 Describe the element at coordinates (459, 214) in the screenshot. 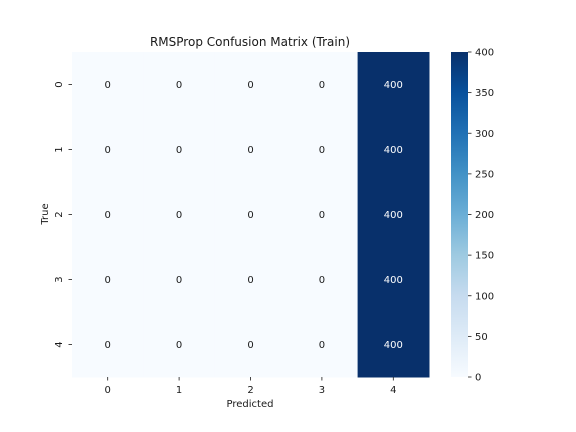

I see `colorbar` at that location.